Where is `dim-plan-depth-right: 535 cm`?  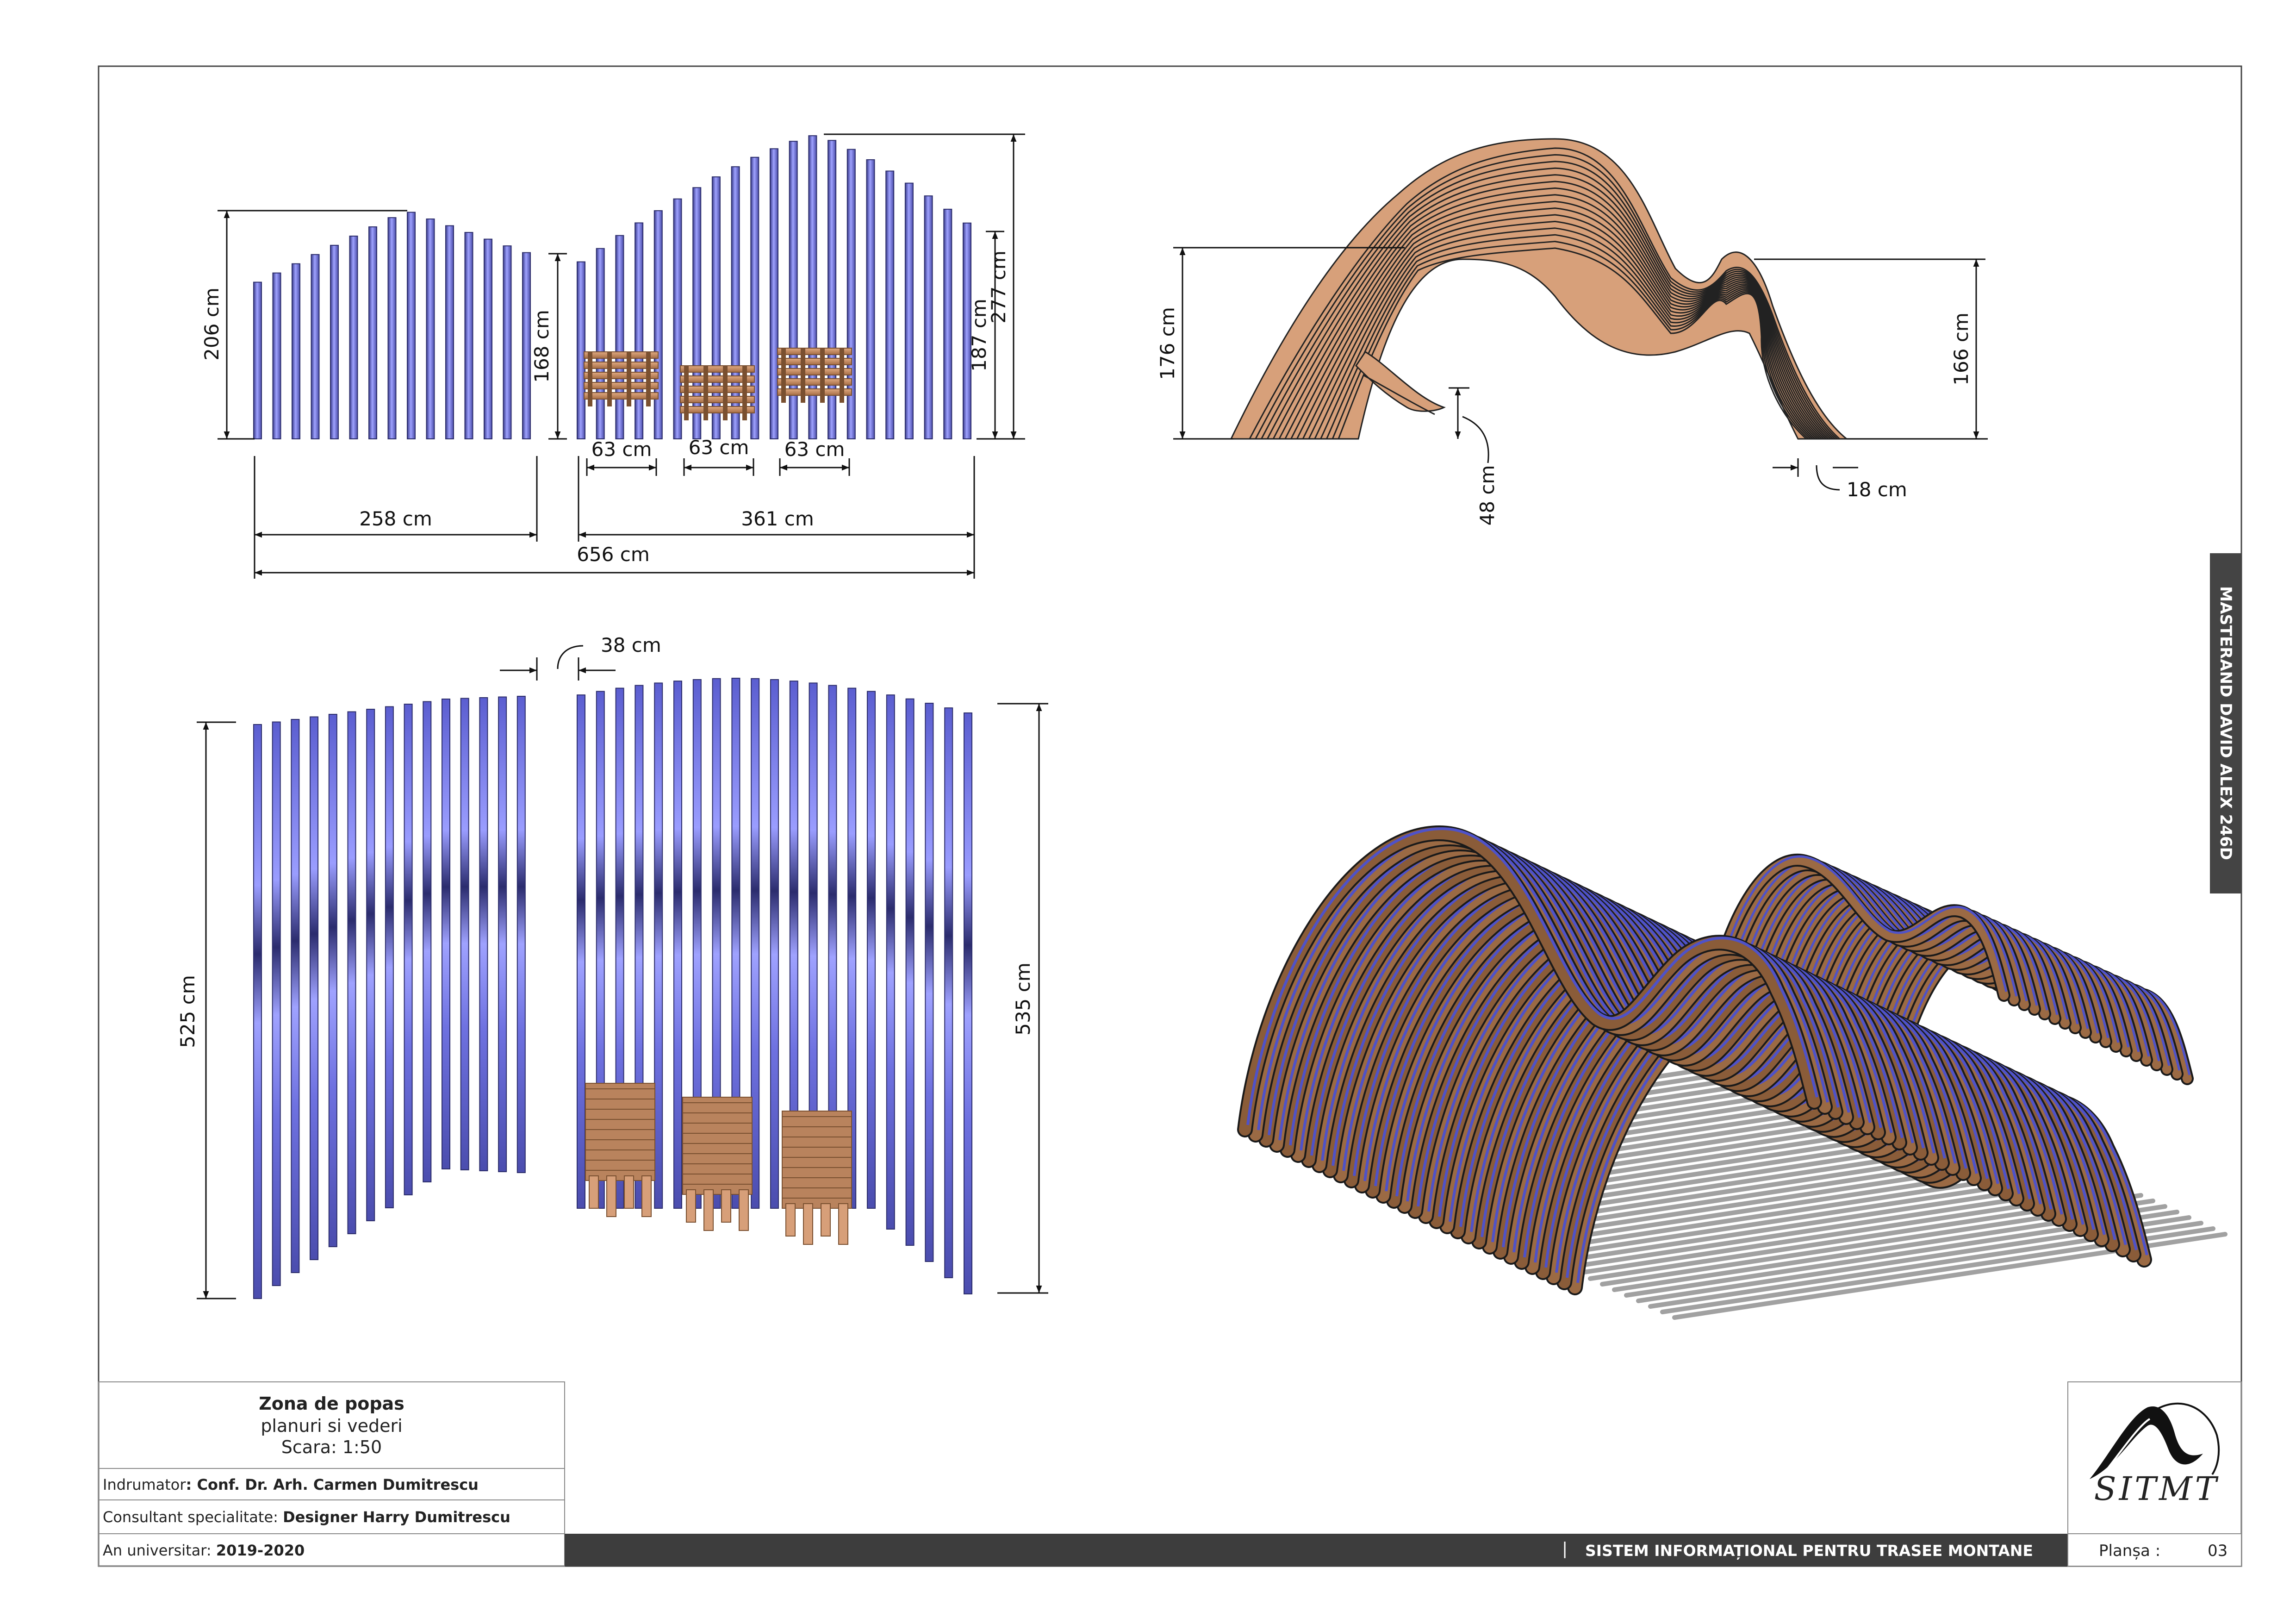 dim-plan-depth-right: 535 cm is located at coordinates (1023, 999).